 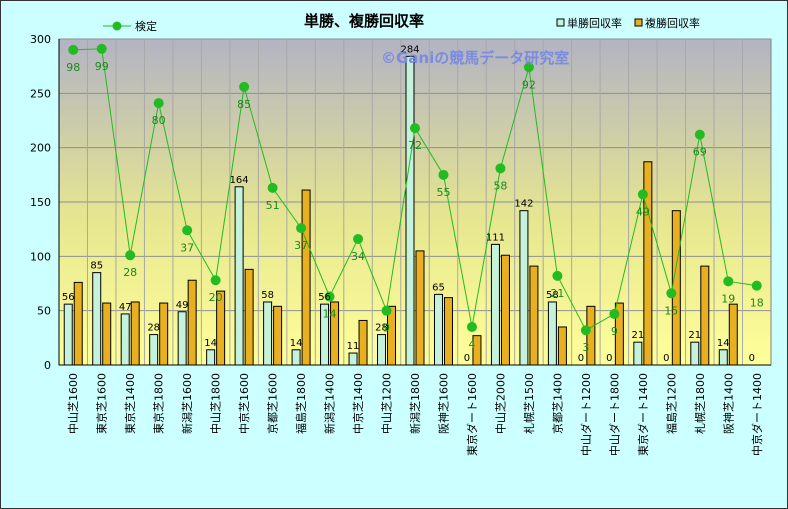 What do you see at coordinates (40, 148) in the screenshot?
I see `y-tick-label: 200` at bounding box center [40, 148].